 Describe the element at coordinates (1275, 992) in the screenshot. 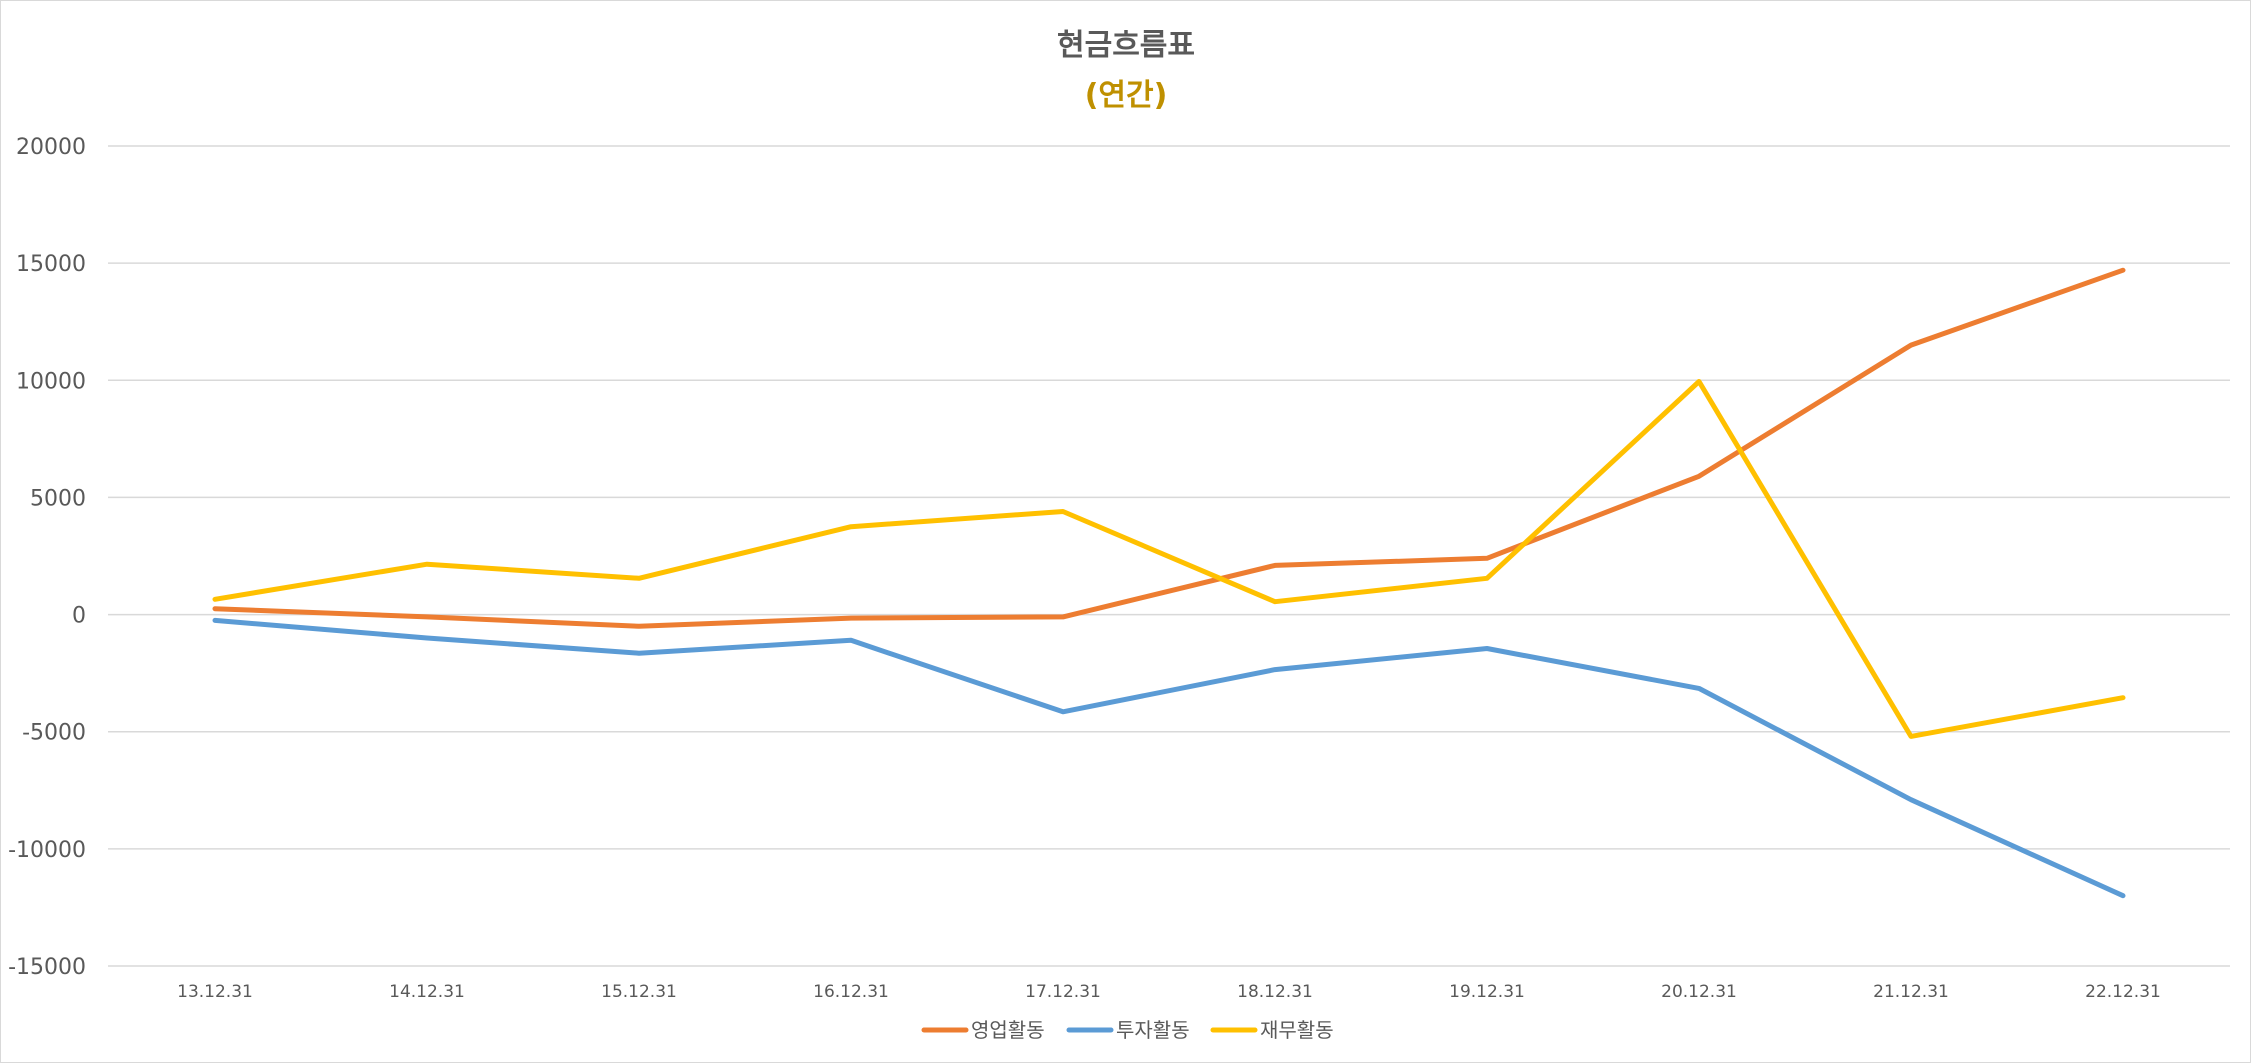

I see `x-tick-label: 18.12.31` at that location.